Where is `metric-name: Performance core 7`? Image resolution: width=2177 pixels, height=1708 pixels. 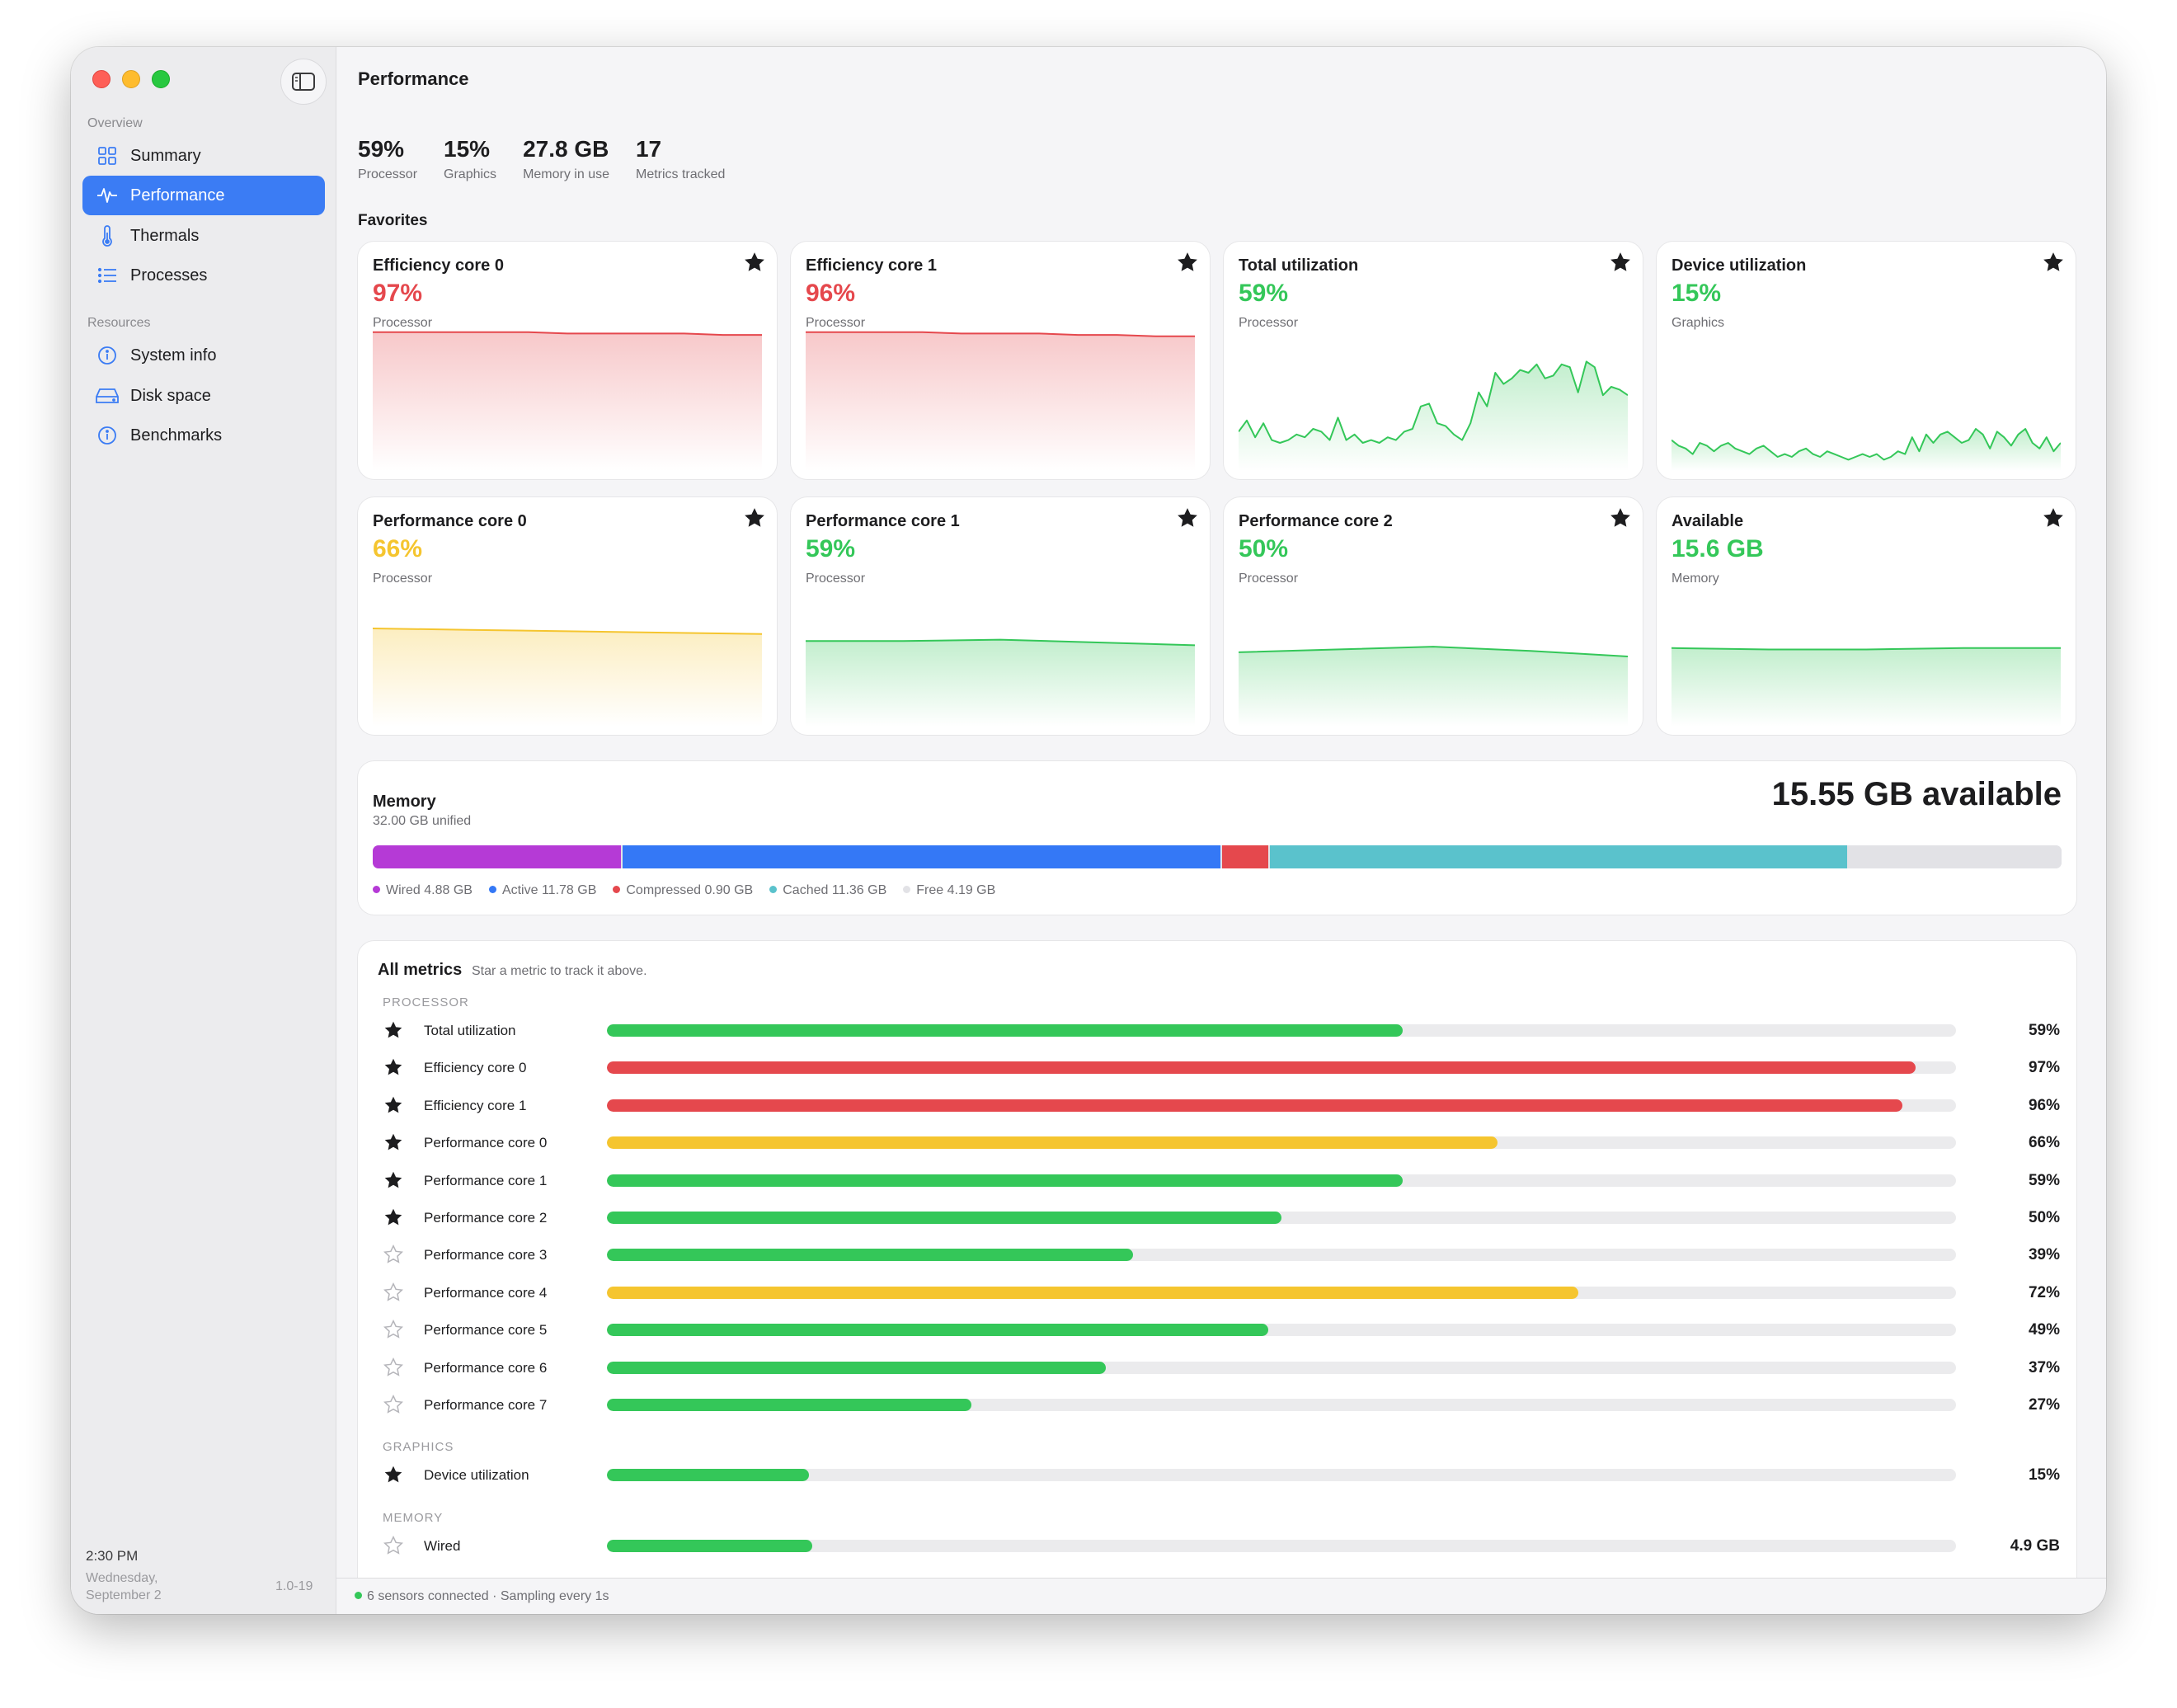 metric-name: Performance core 7 is located at coordinates (486, 1405).